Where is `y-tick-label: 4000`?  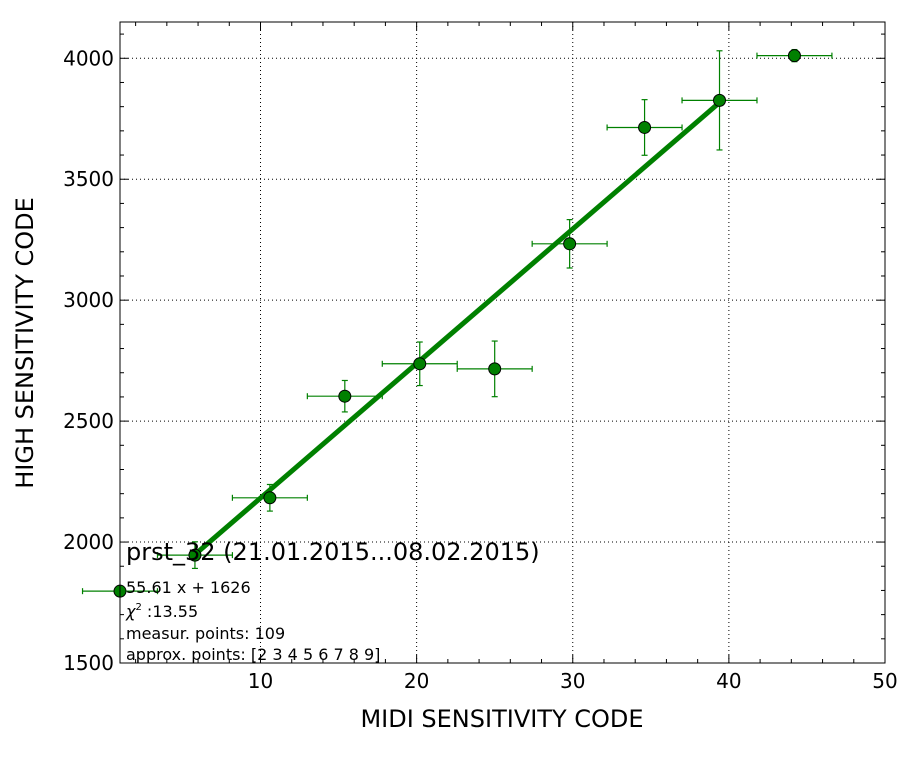
y-tick-label: 4000 is located at coordinates (88, 58).